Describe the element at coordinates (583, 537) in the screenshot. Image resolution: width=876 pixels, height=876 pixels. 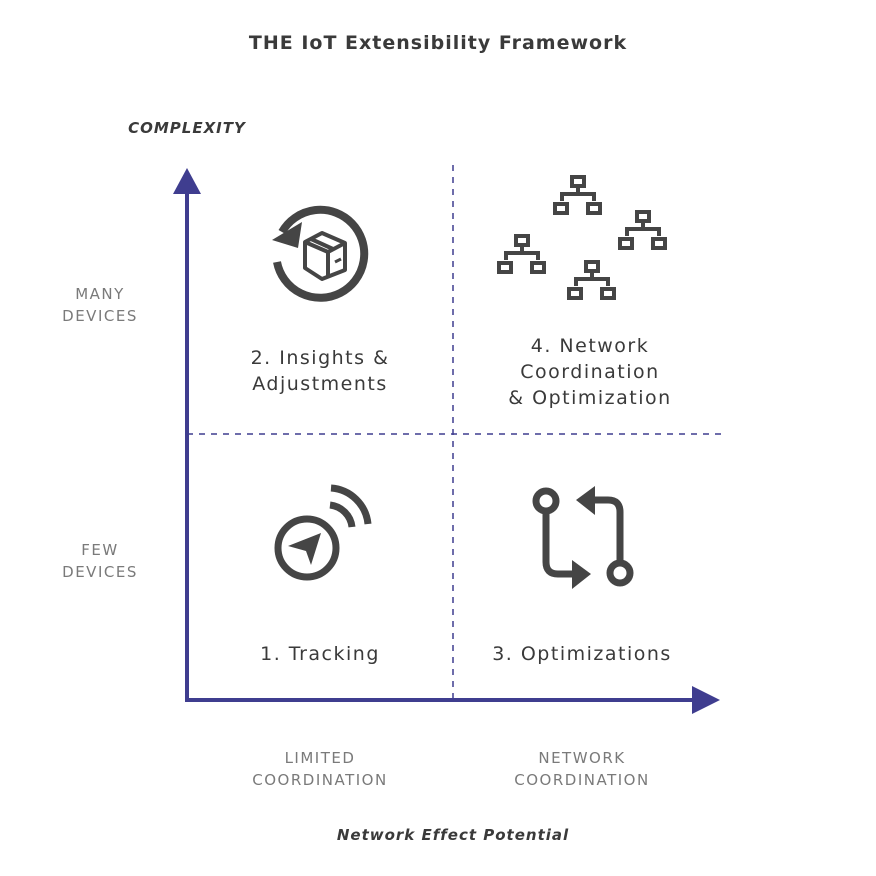
I see `pull-request-arrows-icon` at that location.